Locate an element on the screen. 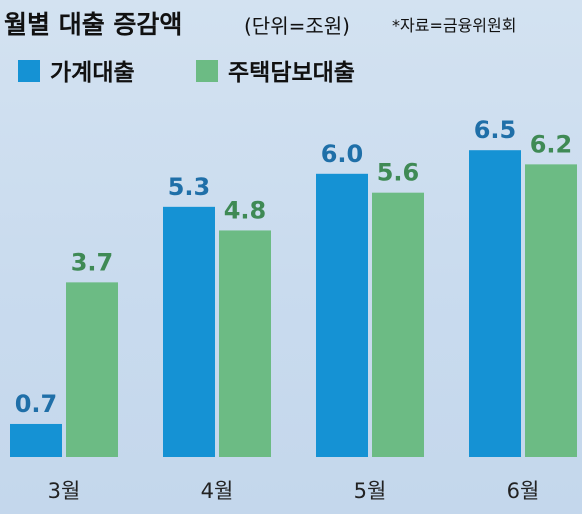 This screenshot has height=514, width=582. category-label-2: 4월 is located at coordinates (217, 491).